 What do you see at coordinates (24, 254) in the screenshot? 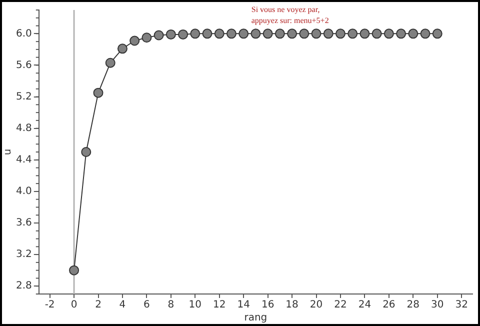
I see `y-tick-label: 3.2` at bounding box center [24, 254].